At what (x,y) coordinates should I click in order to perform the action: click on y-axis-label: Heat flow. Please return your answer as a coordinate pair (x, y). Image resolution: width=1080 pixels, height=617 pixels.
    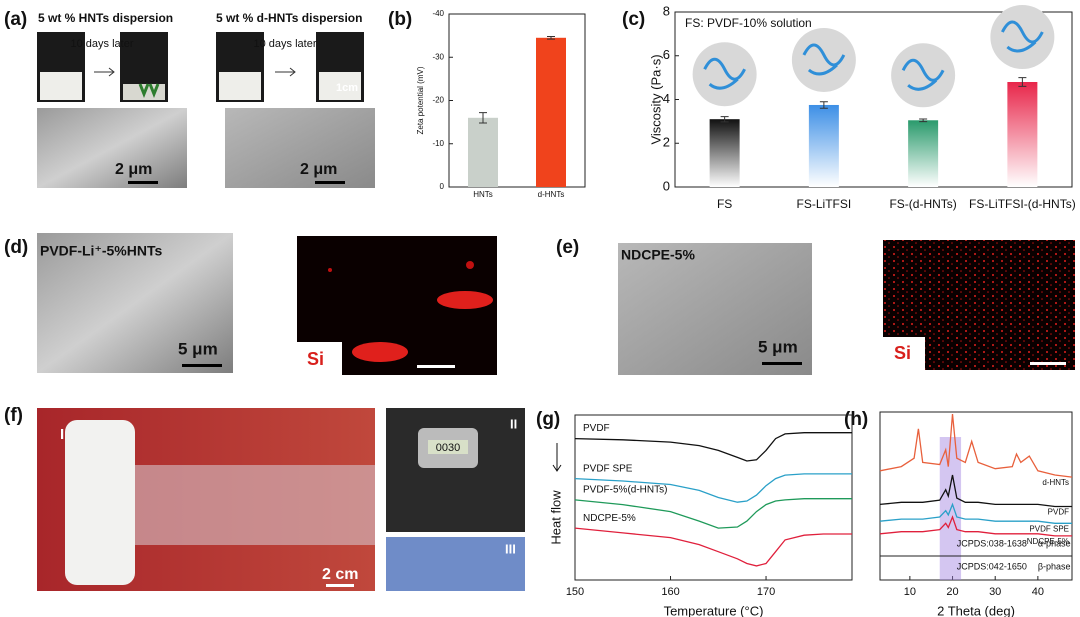
    Looking at the image, I should click on (555, 517).